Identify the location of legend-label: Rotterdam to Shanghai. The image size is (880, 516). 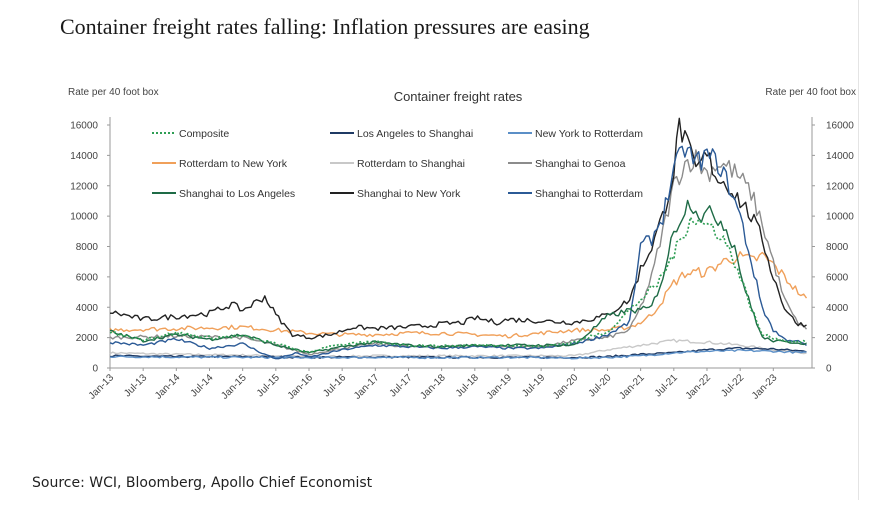
(411, 164).